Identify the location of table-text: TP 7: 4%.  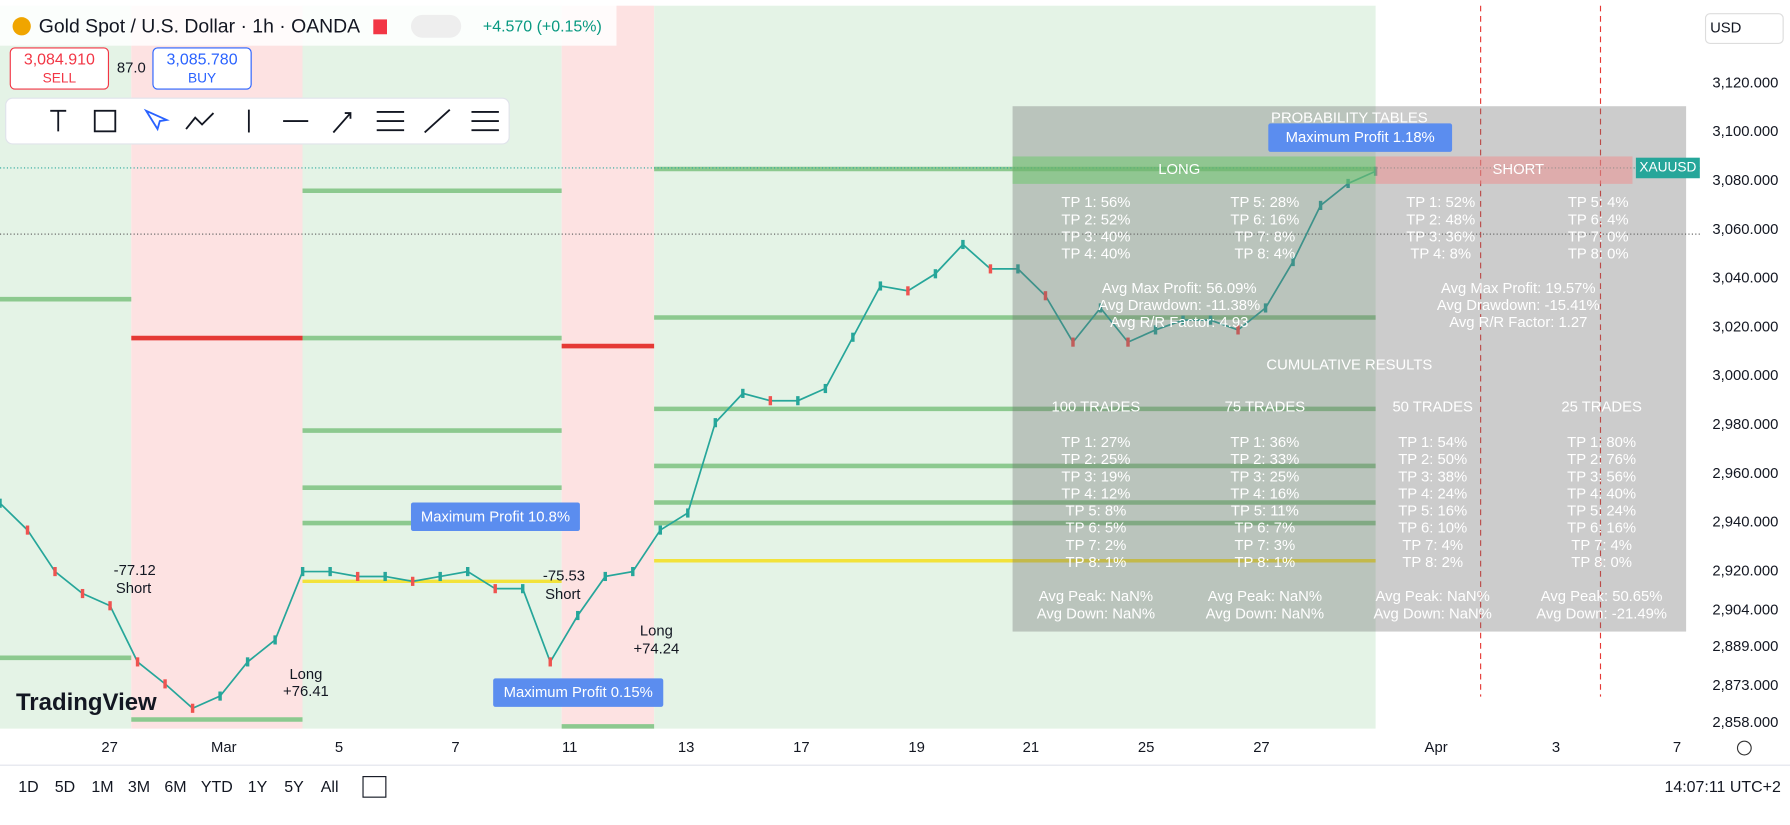
(1601, 546).